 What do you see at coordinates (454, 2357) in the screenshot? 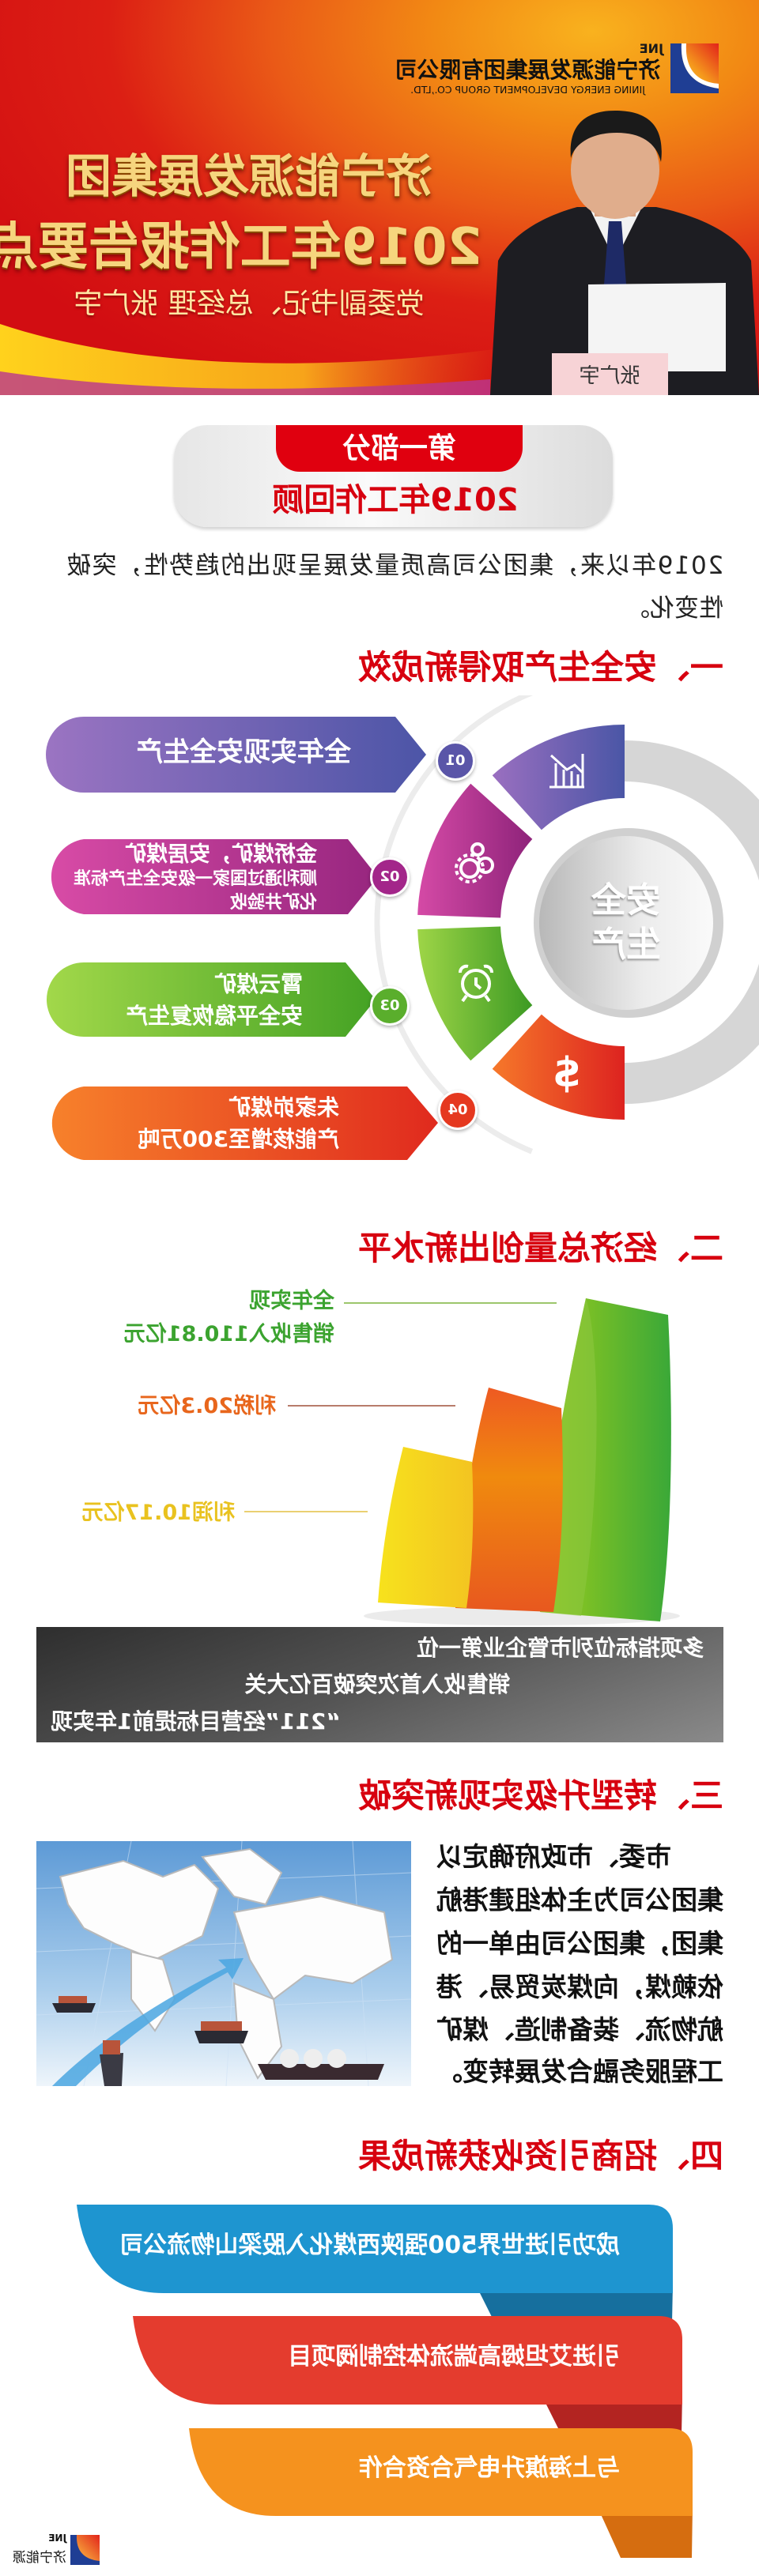
I see `ribbon-2-text: 引进艾坦姆高端流体控制阀项目` at bounding box center [454, 2357].